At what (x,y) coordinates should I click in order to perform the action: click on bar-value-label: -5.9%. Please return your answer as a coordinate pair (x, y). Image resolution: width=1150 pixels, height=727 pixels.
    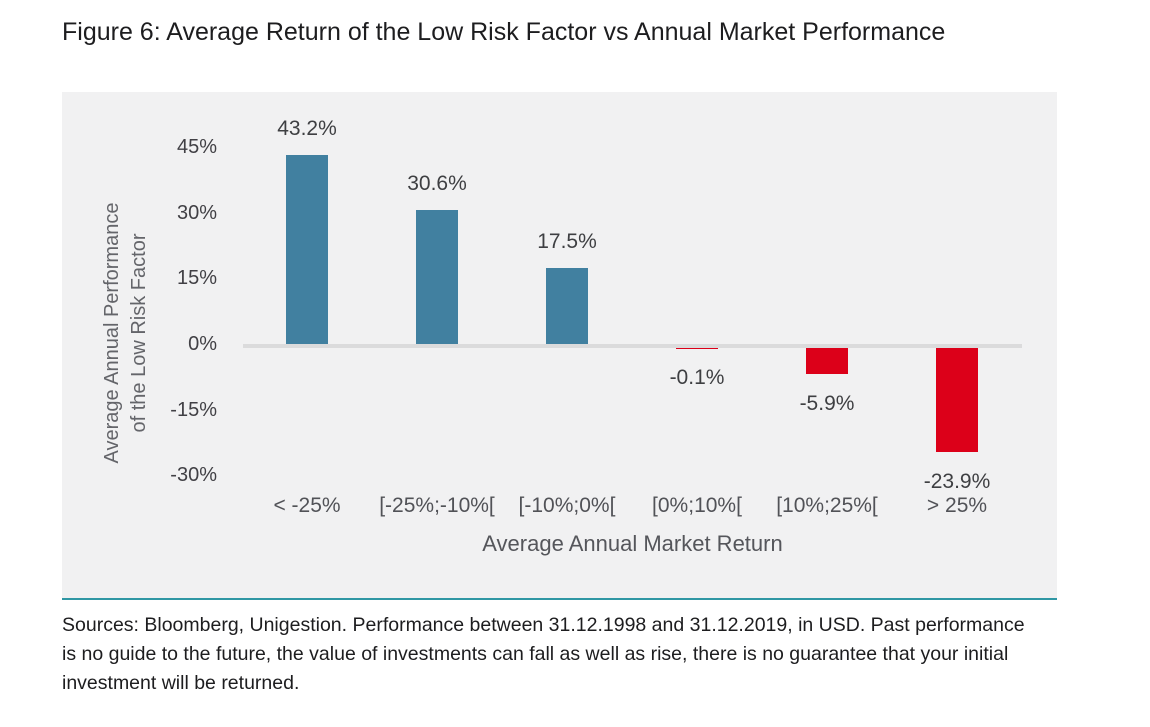
    Looking at the image, I should click on (827, 403).